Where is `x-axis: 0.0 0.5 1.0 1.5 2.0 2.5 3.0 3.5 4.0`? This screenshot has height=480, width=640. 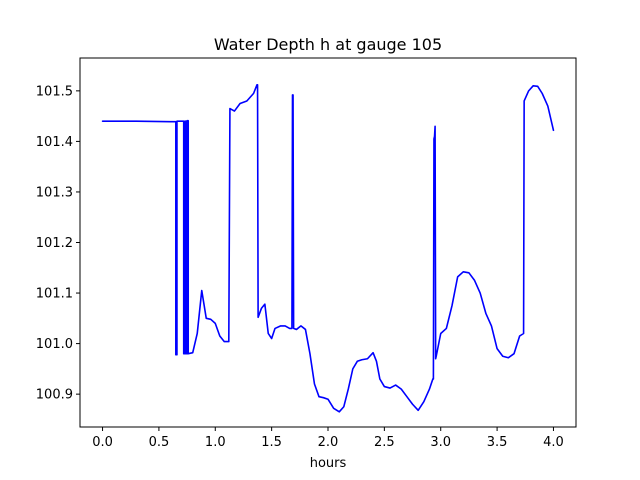
x-axis: 0.0 0.5 1.0 1.5 2.0 2.5 3.0 3.5 4.0 is located at coordinates (328, 438).